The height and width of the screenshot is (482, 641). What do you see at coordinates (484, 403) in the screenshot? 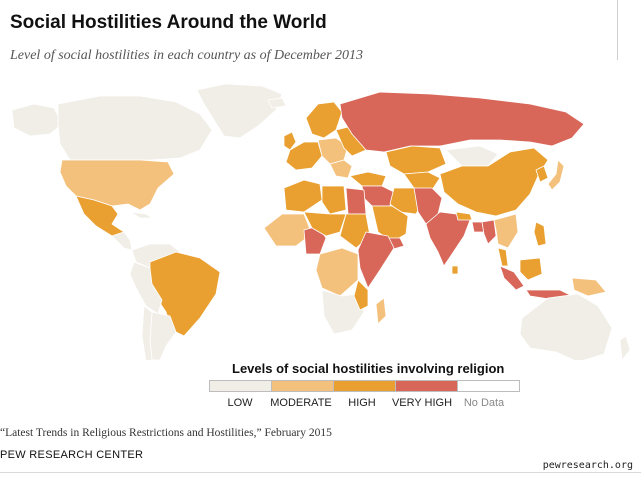
I see `legend-label-no-data: No Data` at bounding box center [484, 403].